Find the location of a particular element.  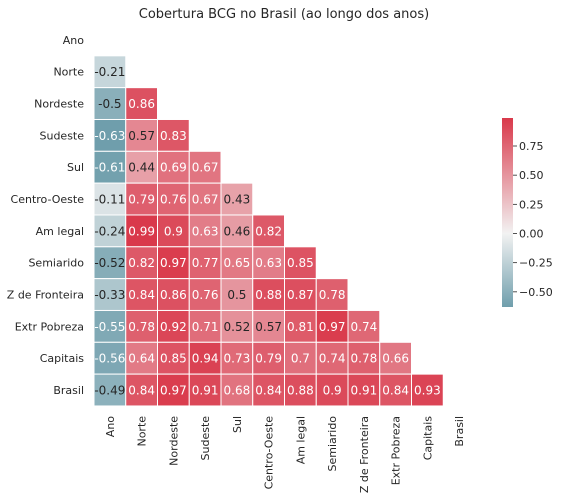

cell-value-label: 0.73 is located at coordinates (237, 359).